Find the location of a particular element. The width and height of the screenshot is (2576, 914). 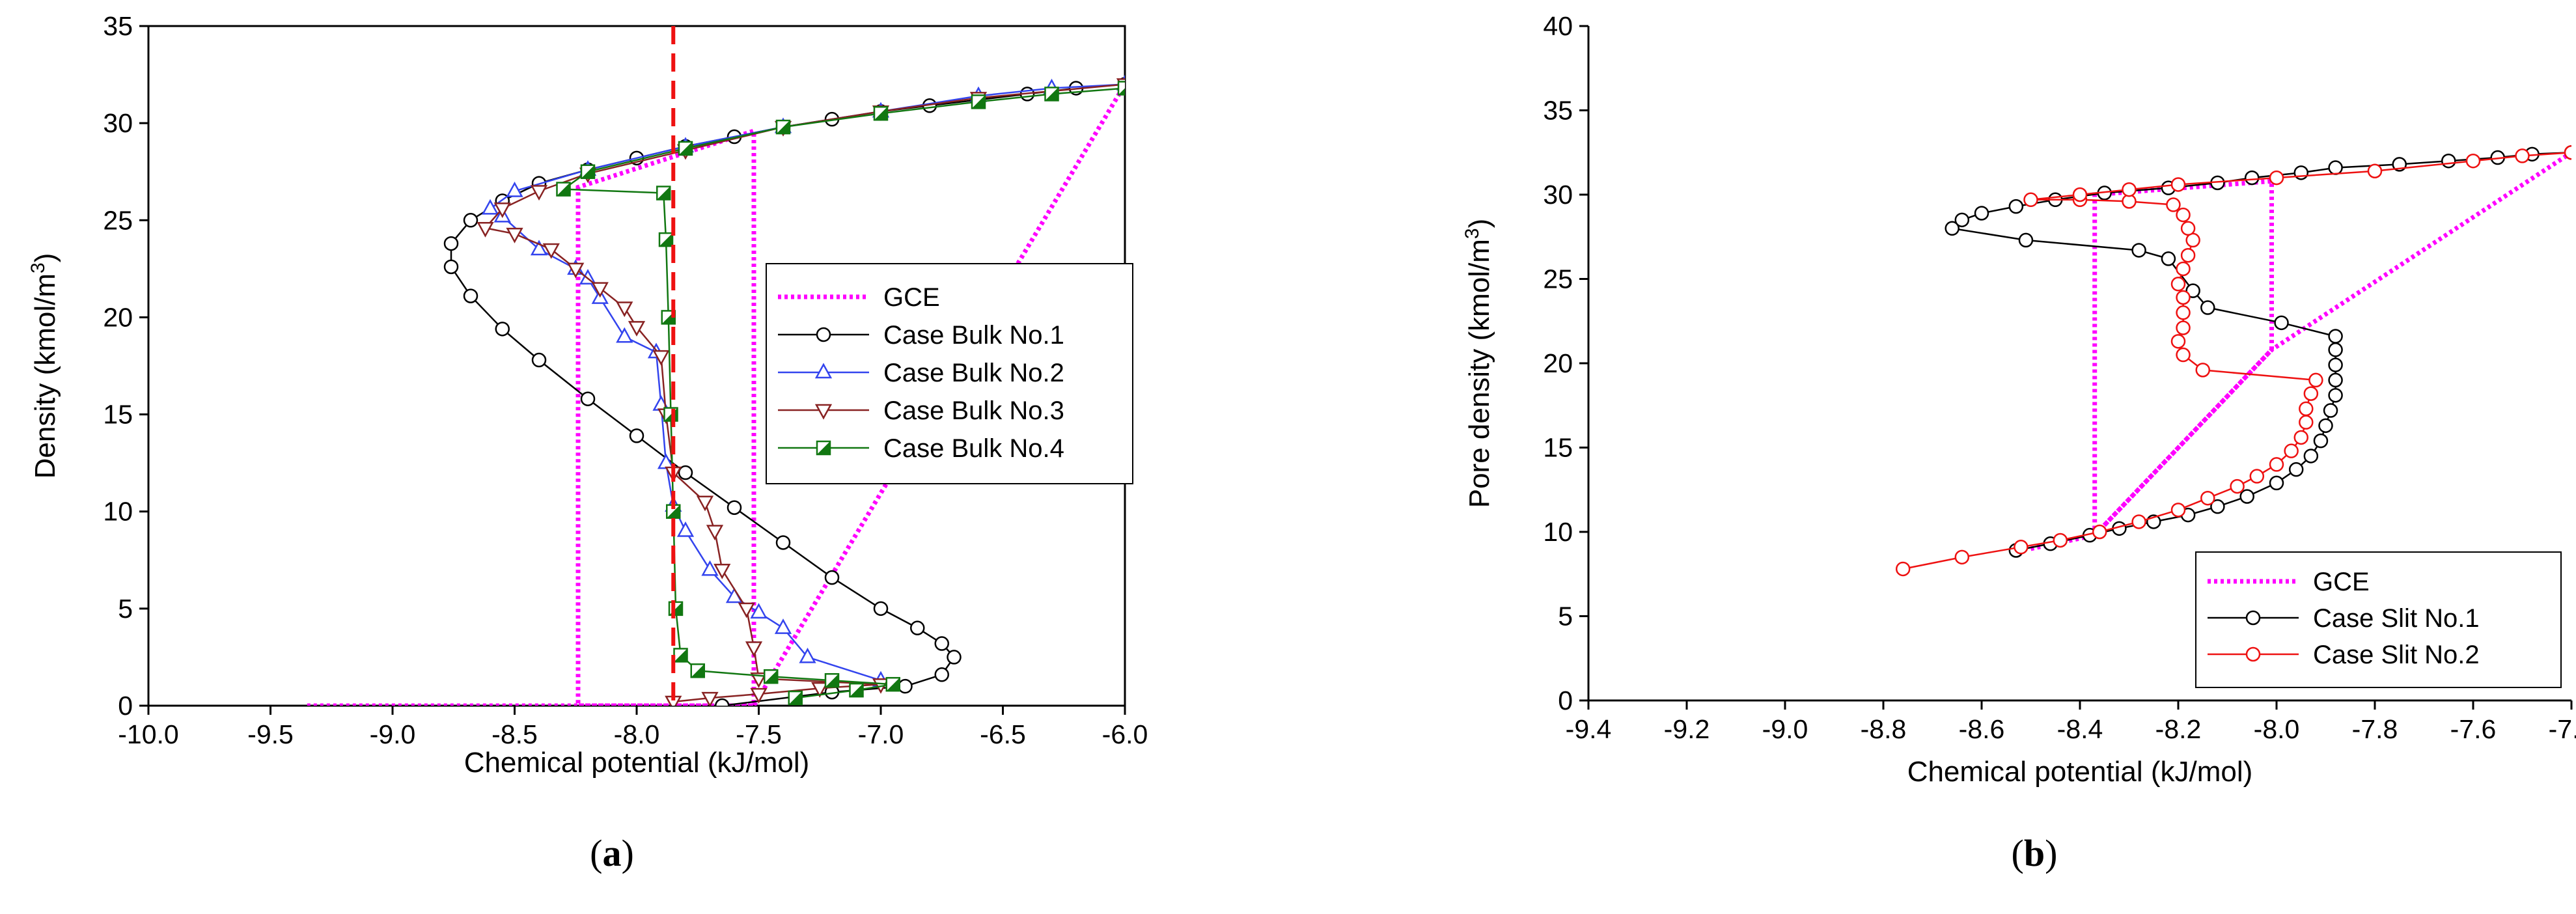

x-tick-label: -7.6 is located at coordinates (2473, 729).